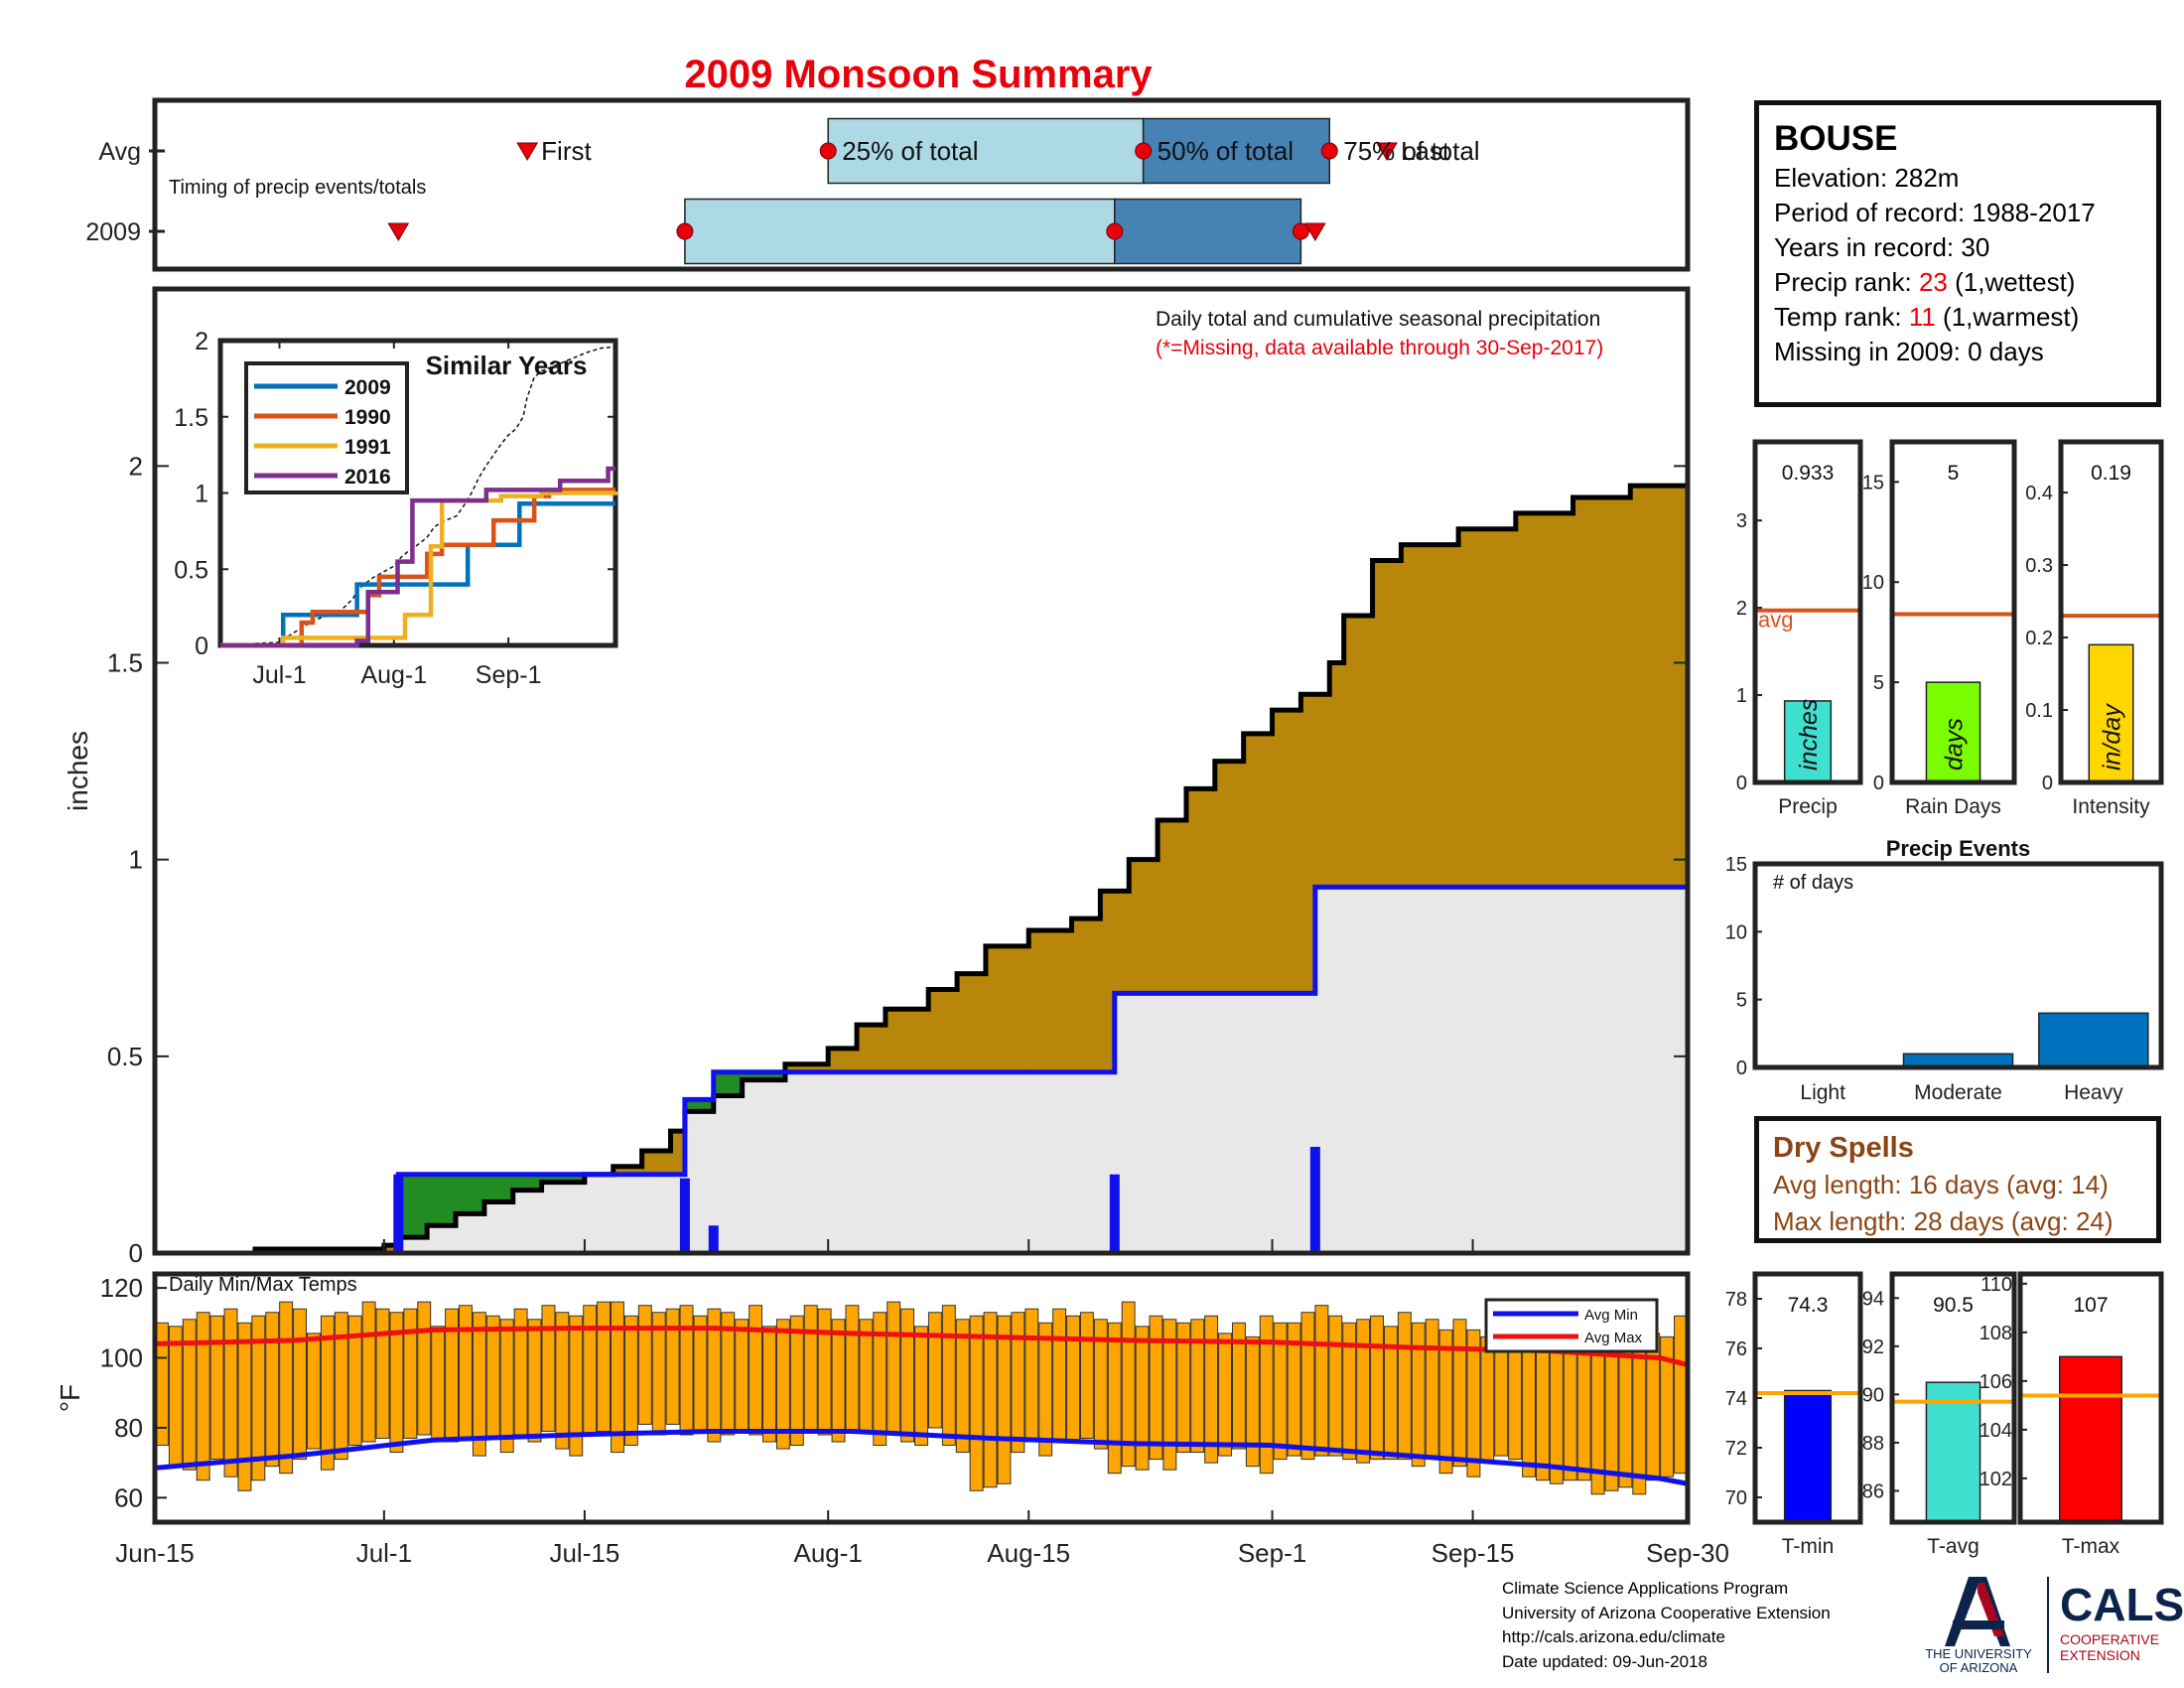 The height and width of the screenshot is (1688, 2184). Describe the element at coordinates (1736, 865) in the screenshot. I see `events-tick-label: 15` at that location.